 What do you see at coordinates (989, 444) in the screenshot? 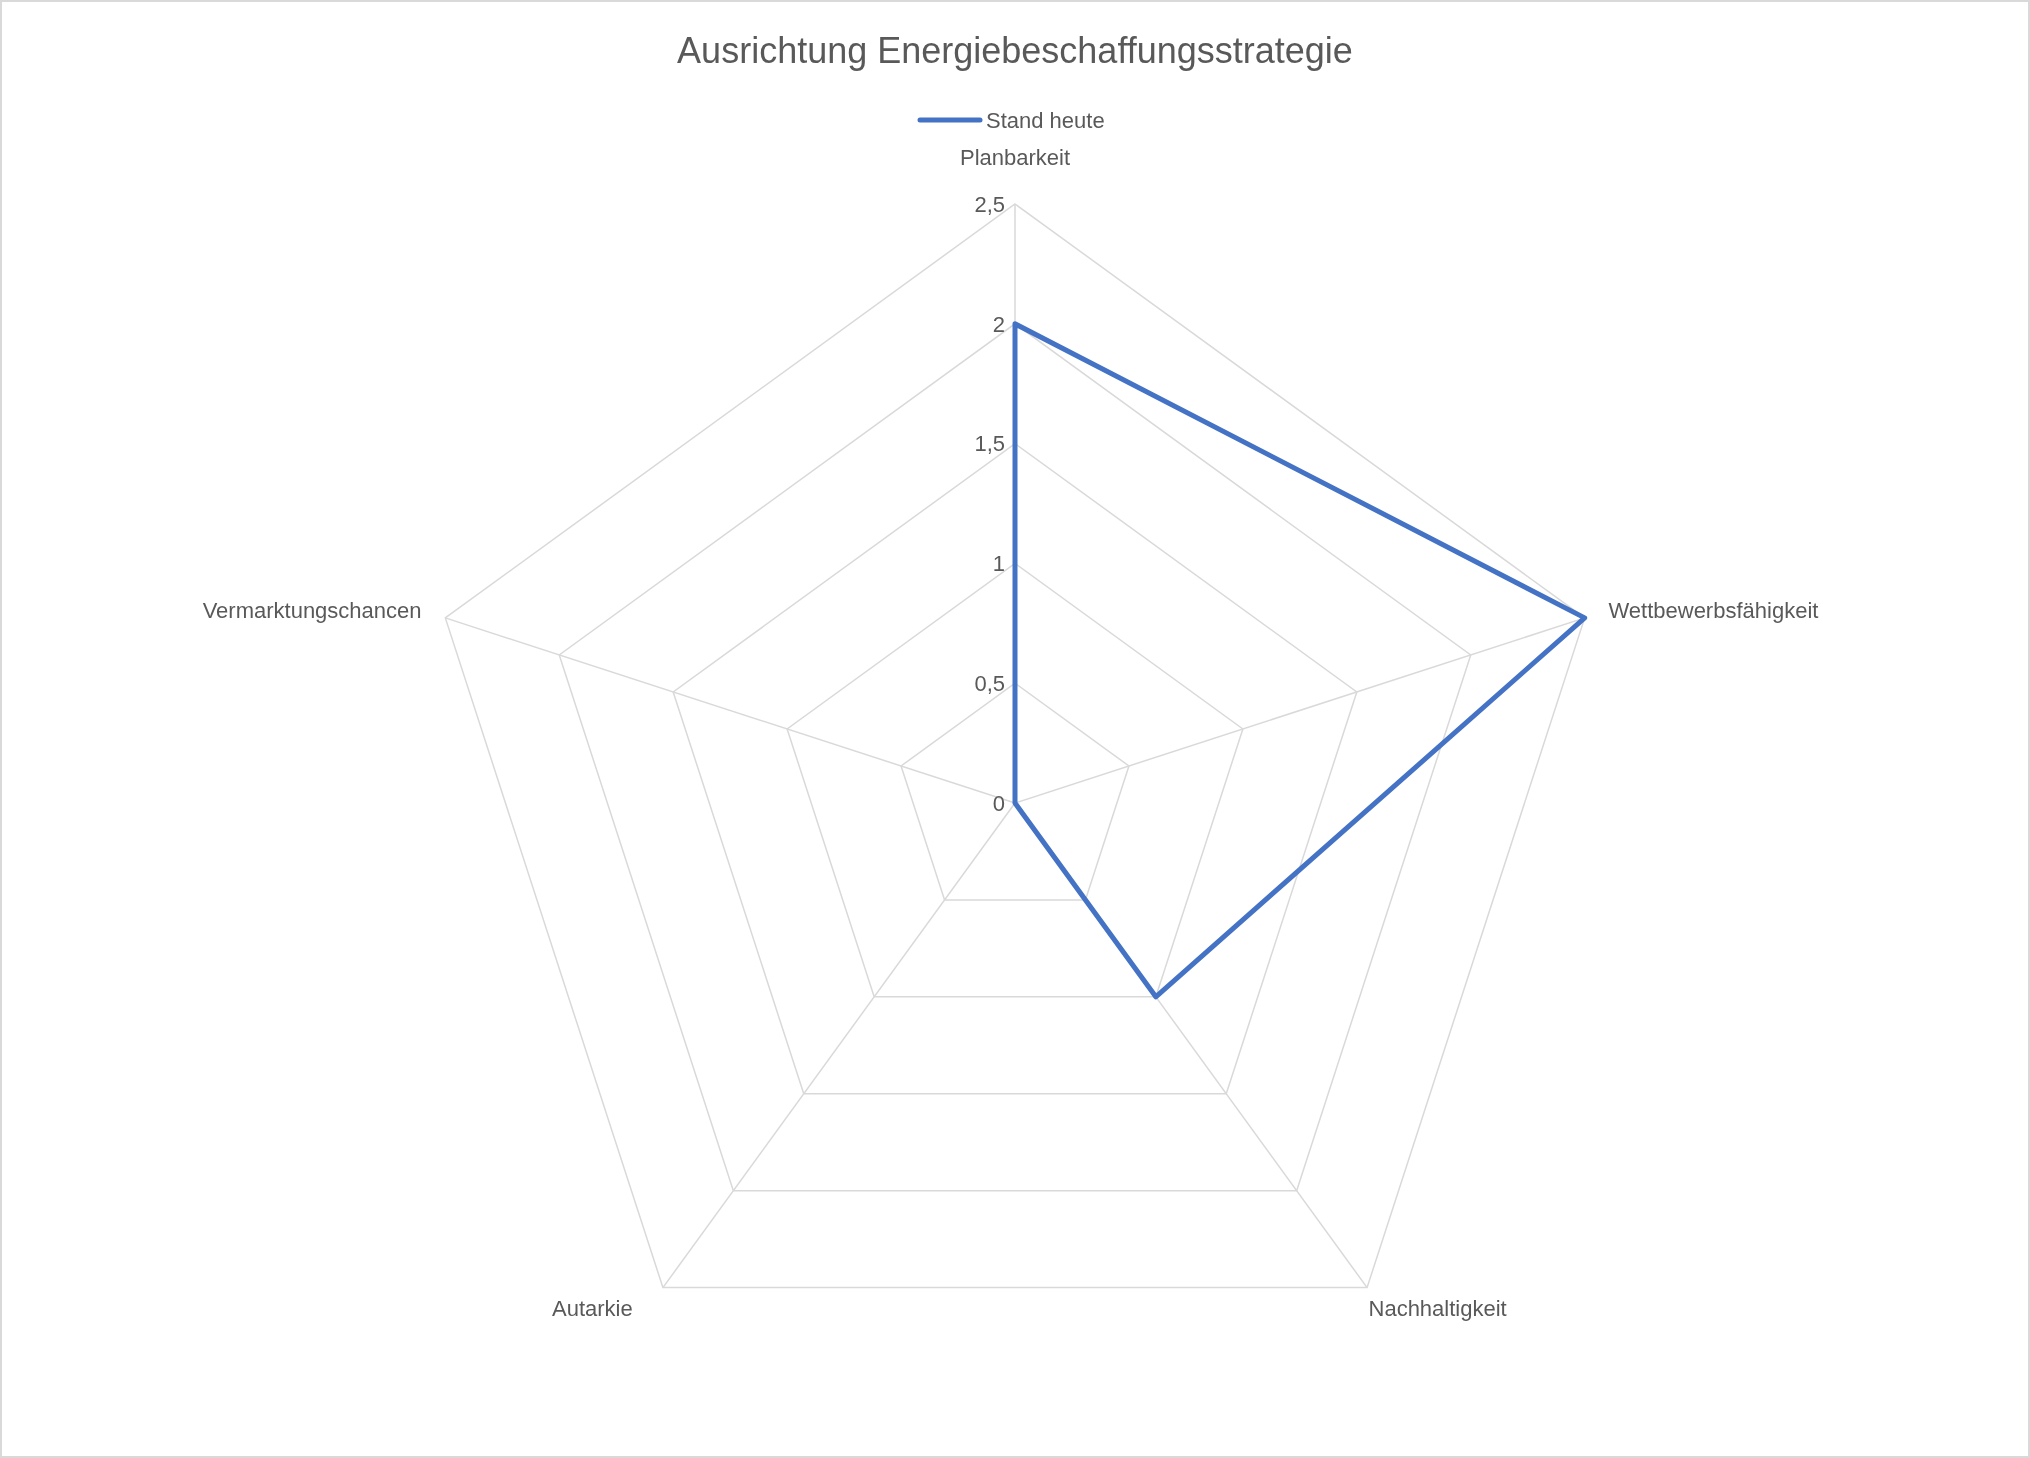
I see `y-tick-label: 1,5` at bounding box center [989, 444].